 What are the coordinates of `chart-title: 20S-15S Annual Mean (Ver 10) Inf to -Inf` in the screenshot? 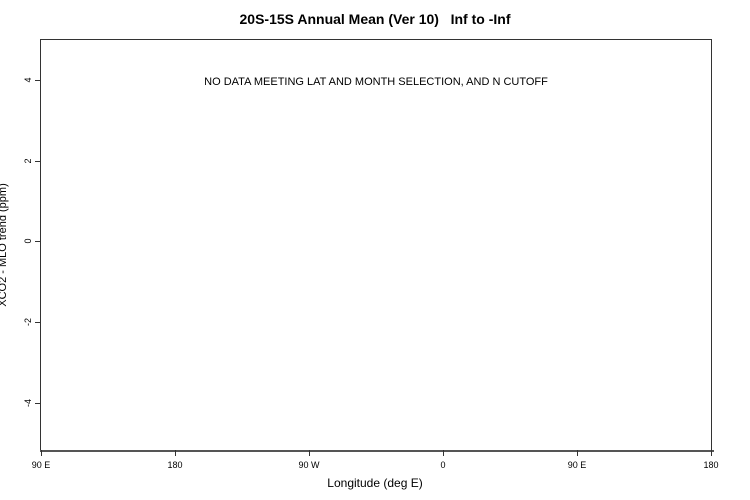 It's located at (375, 19).